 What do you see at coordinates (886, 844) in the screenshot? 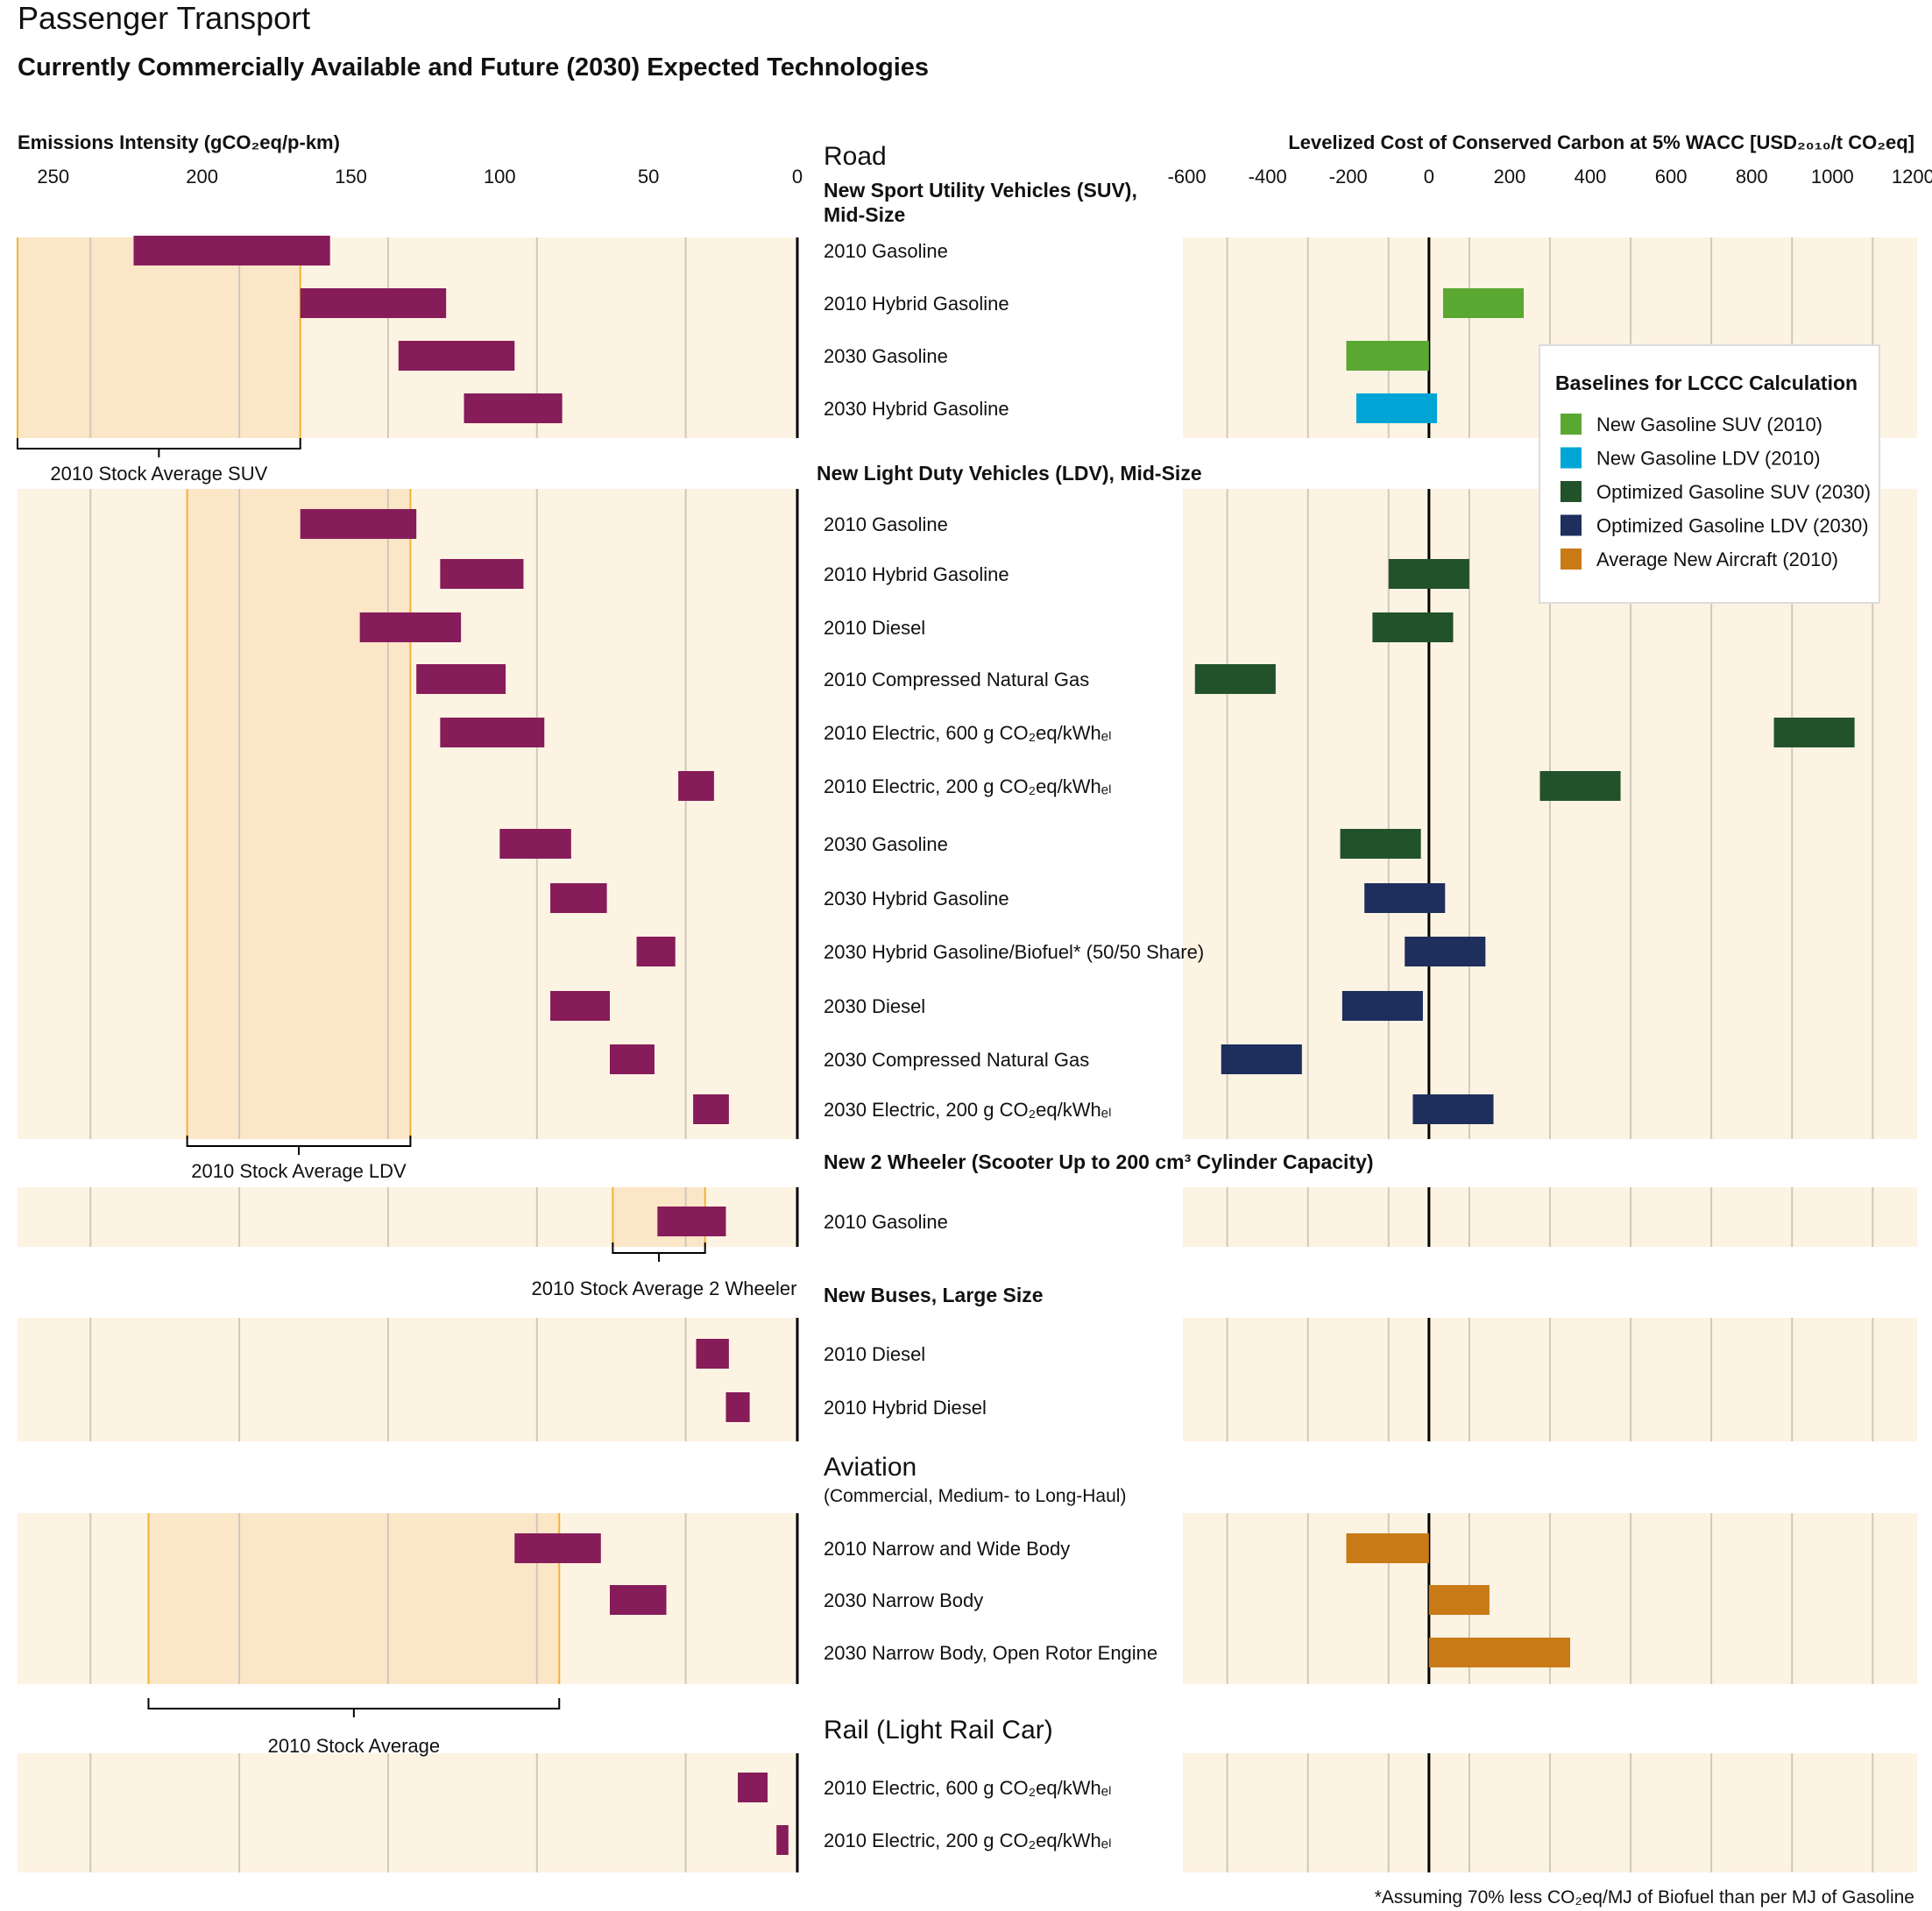
I see `row-label: 2030 Gasoline` at bounding box center [886, 844].